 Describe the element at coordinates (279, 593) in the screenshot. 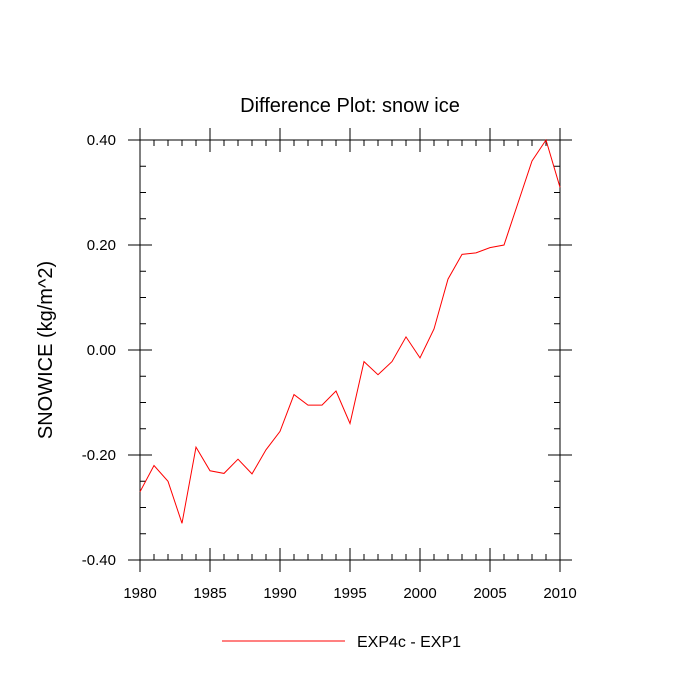

I see `x-tick-label: 1990` at that location.